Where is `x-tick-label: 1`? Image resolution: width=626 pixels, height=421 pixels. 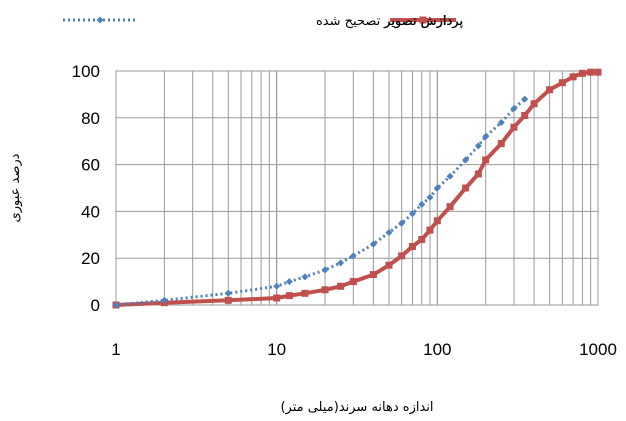 x-tick-label: 1 is located at coordinates (115, 349).